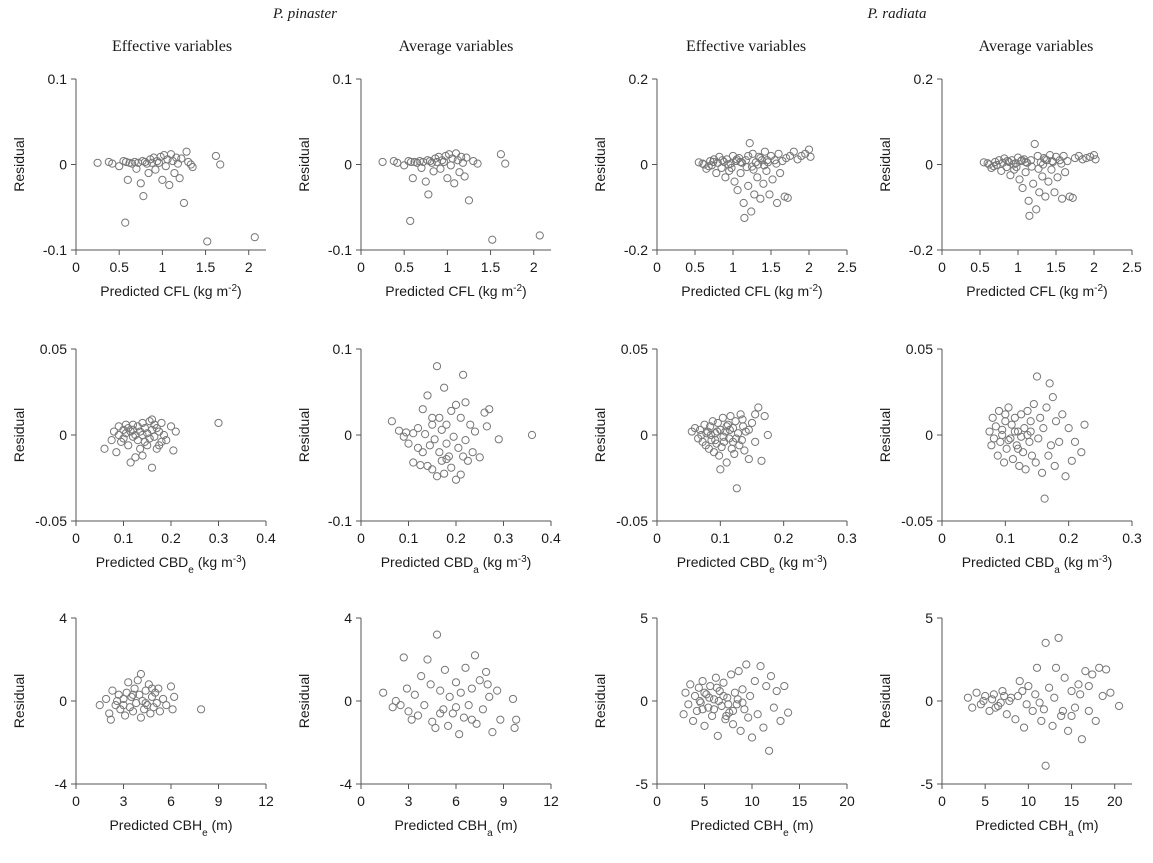 Image resolution: width=1153 pixels, height=863 pixels. Describe the element at coordinates (634, 349) in the screenshot. I see `y-tick-label: 0.05` at that location.